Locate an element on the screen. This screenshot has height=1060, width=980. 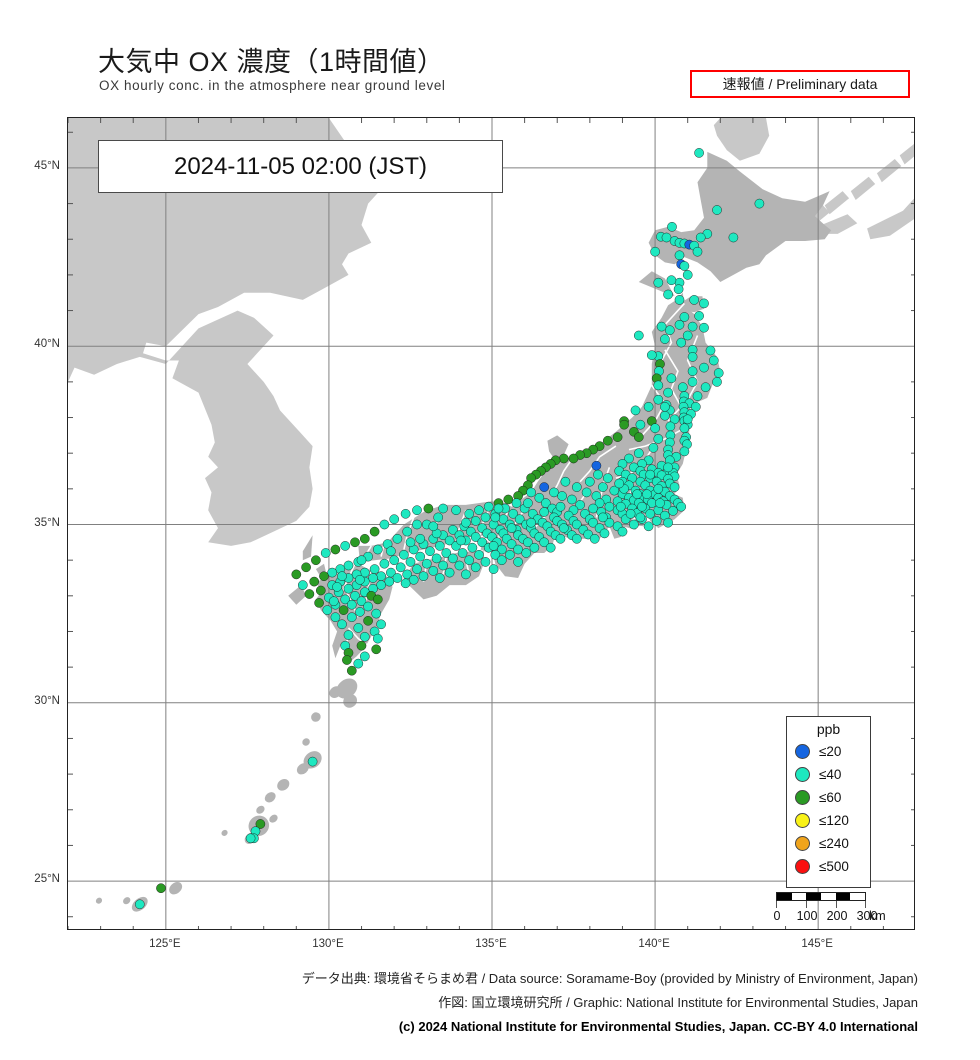
legend-item-2: ≤60 is located at coordinates (828, 797).